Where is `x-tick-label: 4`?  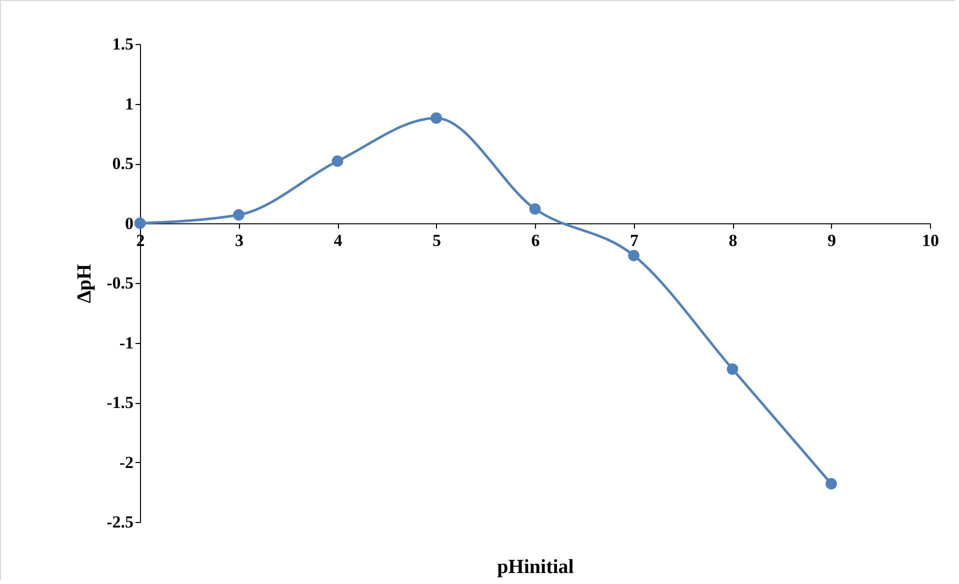
x-tick-label: 4 is located at coordinates (338, 240).